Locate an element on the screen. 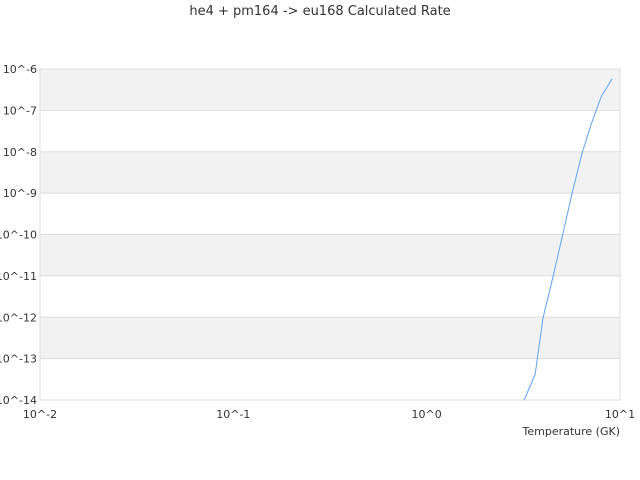 The width and height of the screenshot is (640, 480). x-tick-label: 10^-1 is located at coordinates (233, 414).